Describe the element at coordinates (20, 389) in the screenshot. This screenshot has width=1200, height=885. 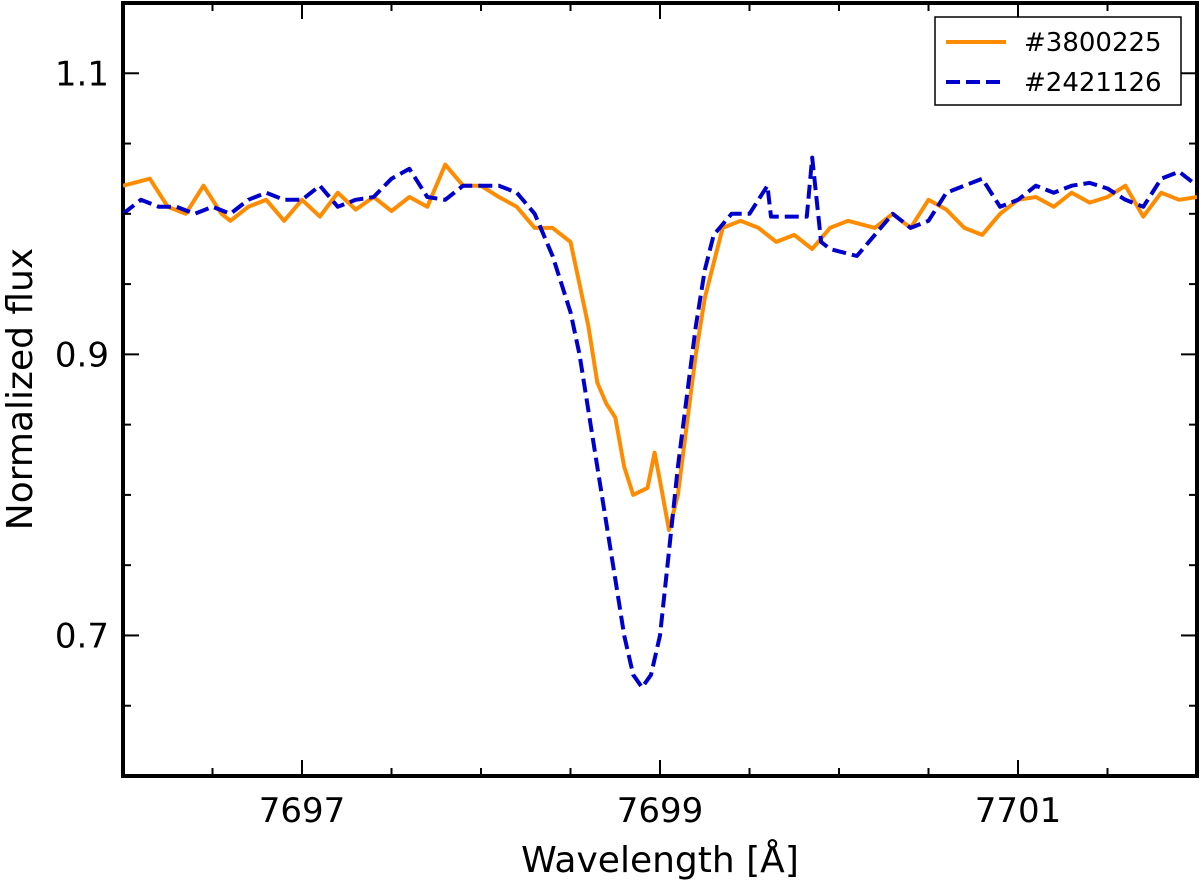
I see `y-axis-label: Normalized flux` at that location.